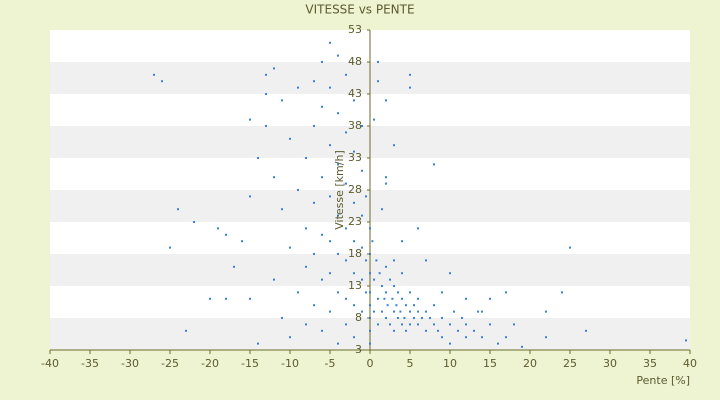  Describe the element at coordinates (570, 363) in the screenshot. I see `x-tick-label: 25` at that location.